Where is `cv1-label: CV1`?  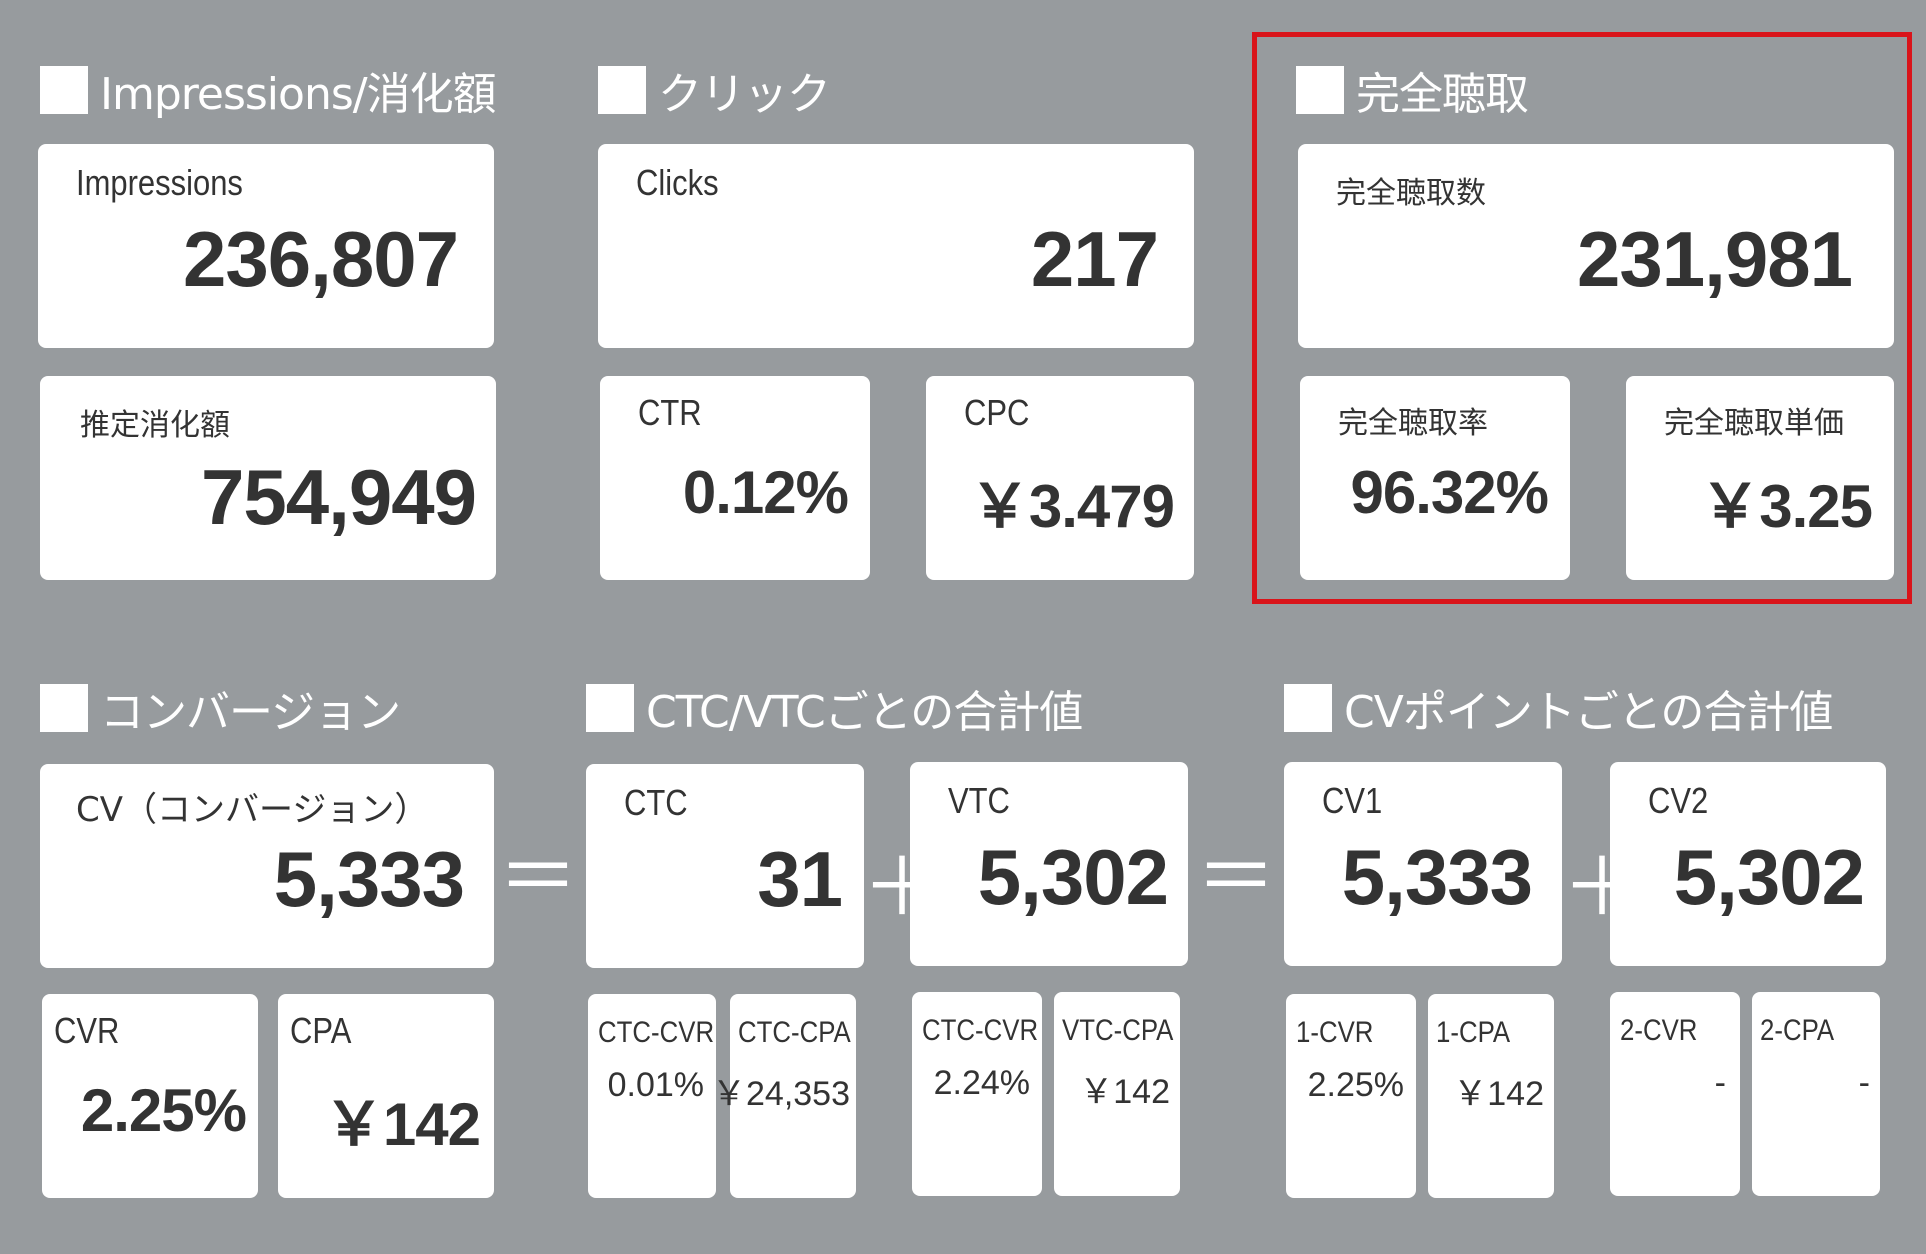 cv1-label: CV1 is located at coordinates (1352, 800).